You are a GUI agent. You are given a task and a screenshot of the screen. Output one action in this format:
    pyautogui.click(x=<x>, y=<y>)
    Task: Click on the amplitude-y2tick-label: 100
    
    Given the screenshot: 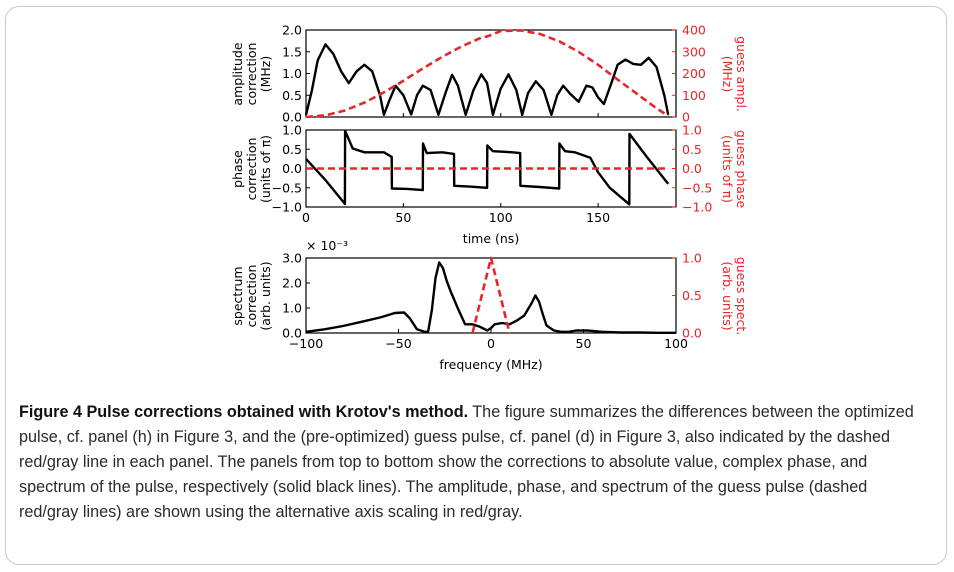 What is the action you would take?
    pyautogui.click(x=694, y=95)
    